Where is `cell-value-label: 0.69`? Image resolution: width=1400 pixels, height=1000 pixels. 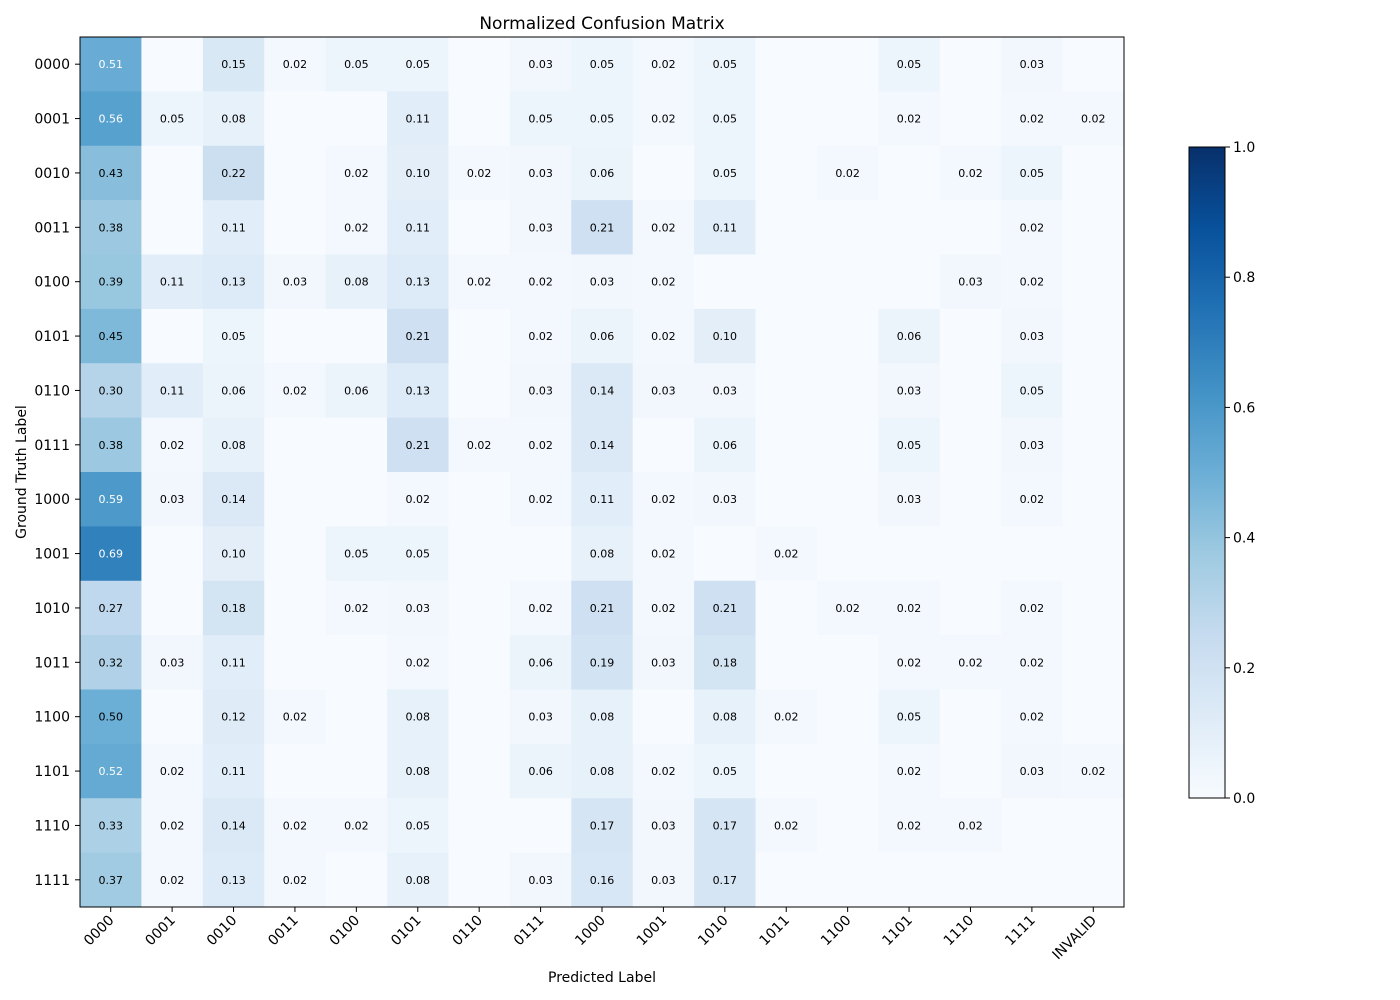
cell-value-label: 0.69 is located at coordinates (110, 554).